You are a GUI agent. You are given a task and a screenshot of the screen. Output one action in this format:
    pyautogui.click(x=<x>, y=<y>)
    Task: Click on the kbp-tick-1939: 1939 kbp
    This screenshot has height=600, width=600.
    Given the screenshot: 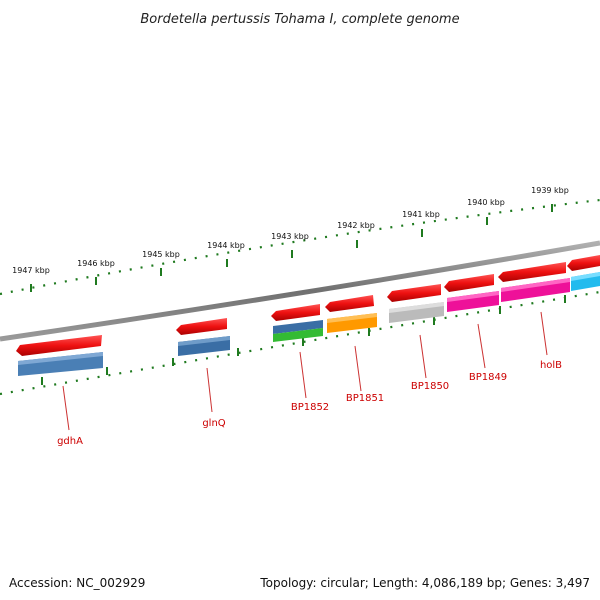 What is the action you would take?
    pyautogui.click(x=550, y=199)
    